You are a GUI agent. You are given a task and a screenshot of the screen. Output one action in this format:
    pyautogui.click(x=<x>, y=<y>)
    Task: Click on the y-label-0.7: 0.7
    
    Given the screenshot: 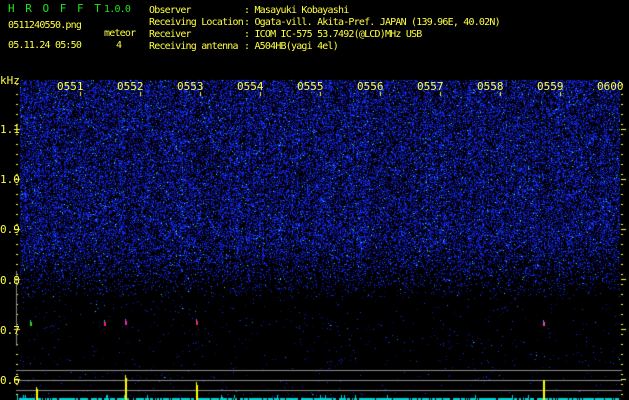 What is the action you would take?
    pyautogui.click(x=10, y=330)
    